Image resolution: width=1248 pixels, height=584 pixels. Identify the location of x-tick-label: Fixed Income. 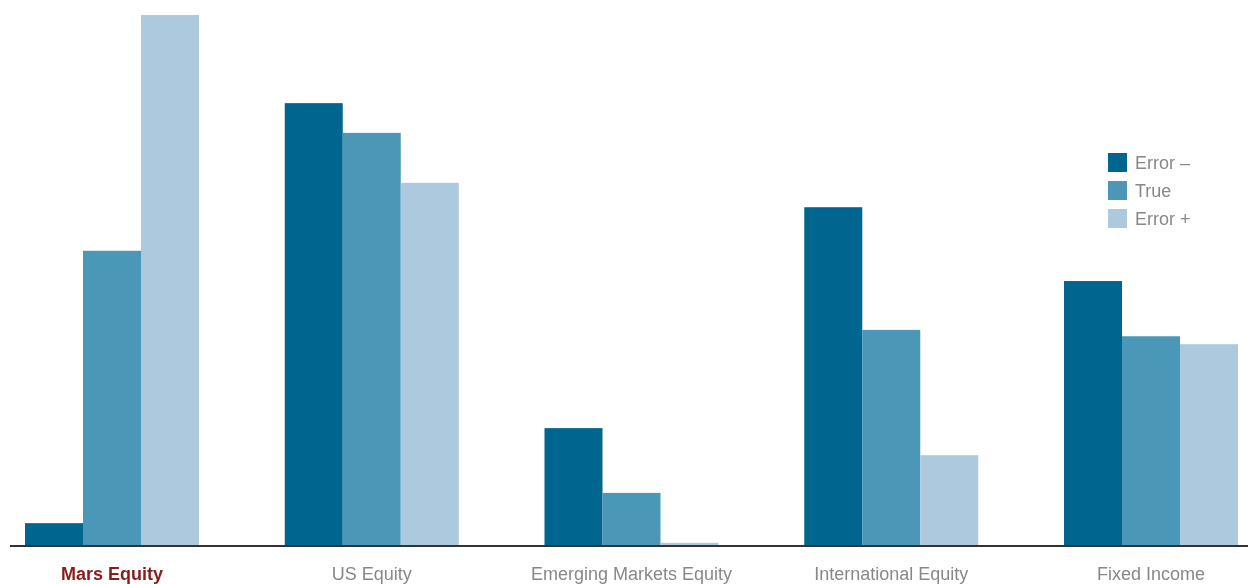
(1151, 574).